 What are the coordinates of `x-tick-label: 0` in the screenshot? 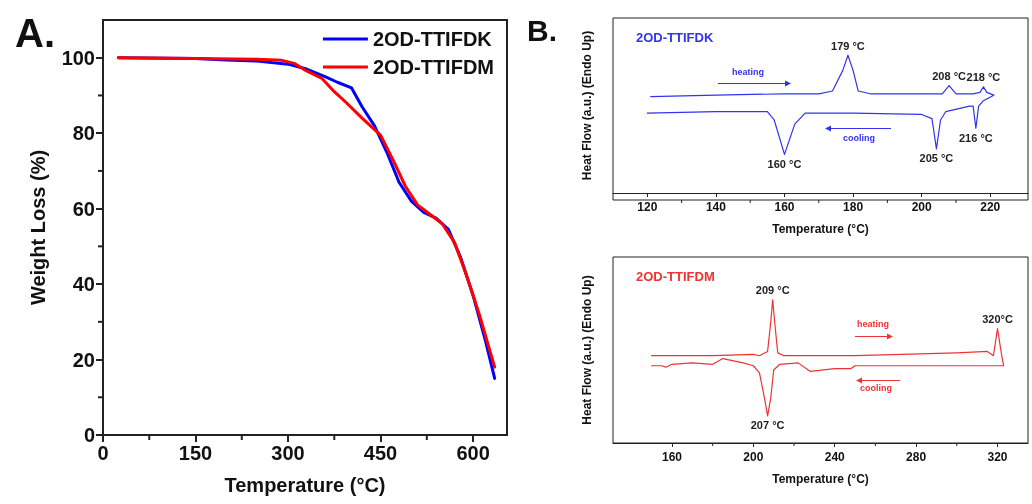 It's located at (103, 453).